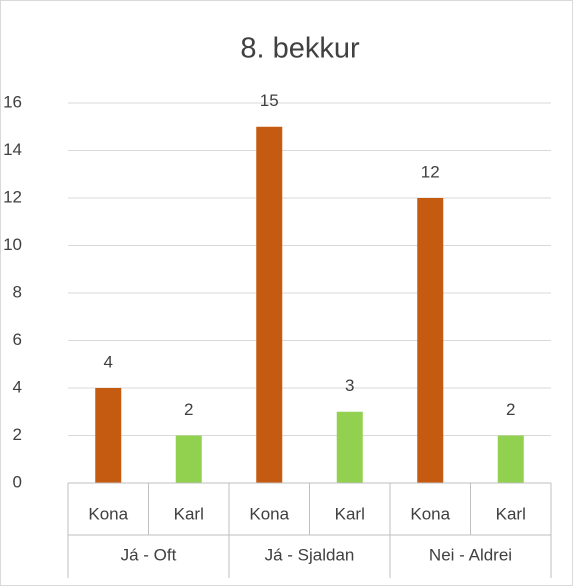 The height and width of the screenshot is (586, 573). What do you see at coordinates (470, 554) in the screenshot?
I see `group-label: Nei - Aldrei` at bounding box center [470, 554].